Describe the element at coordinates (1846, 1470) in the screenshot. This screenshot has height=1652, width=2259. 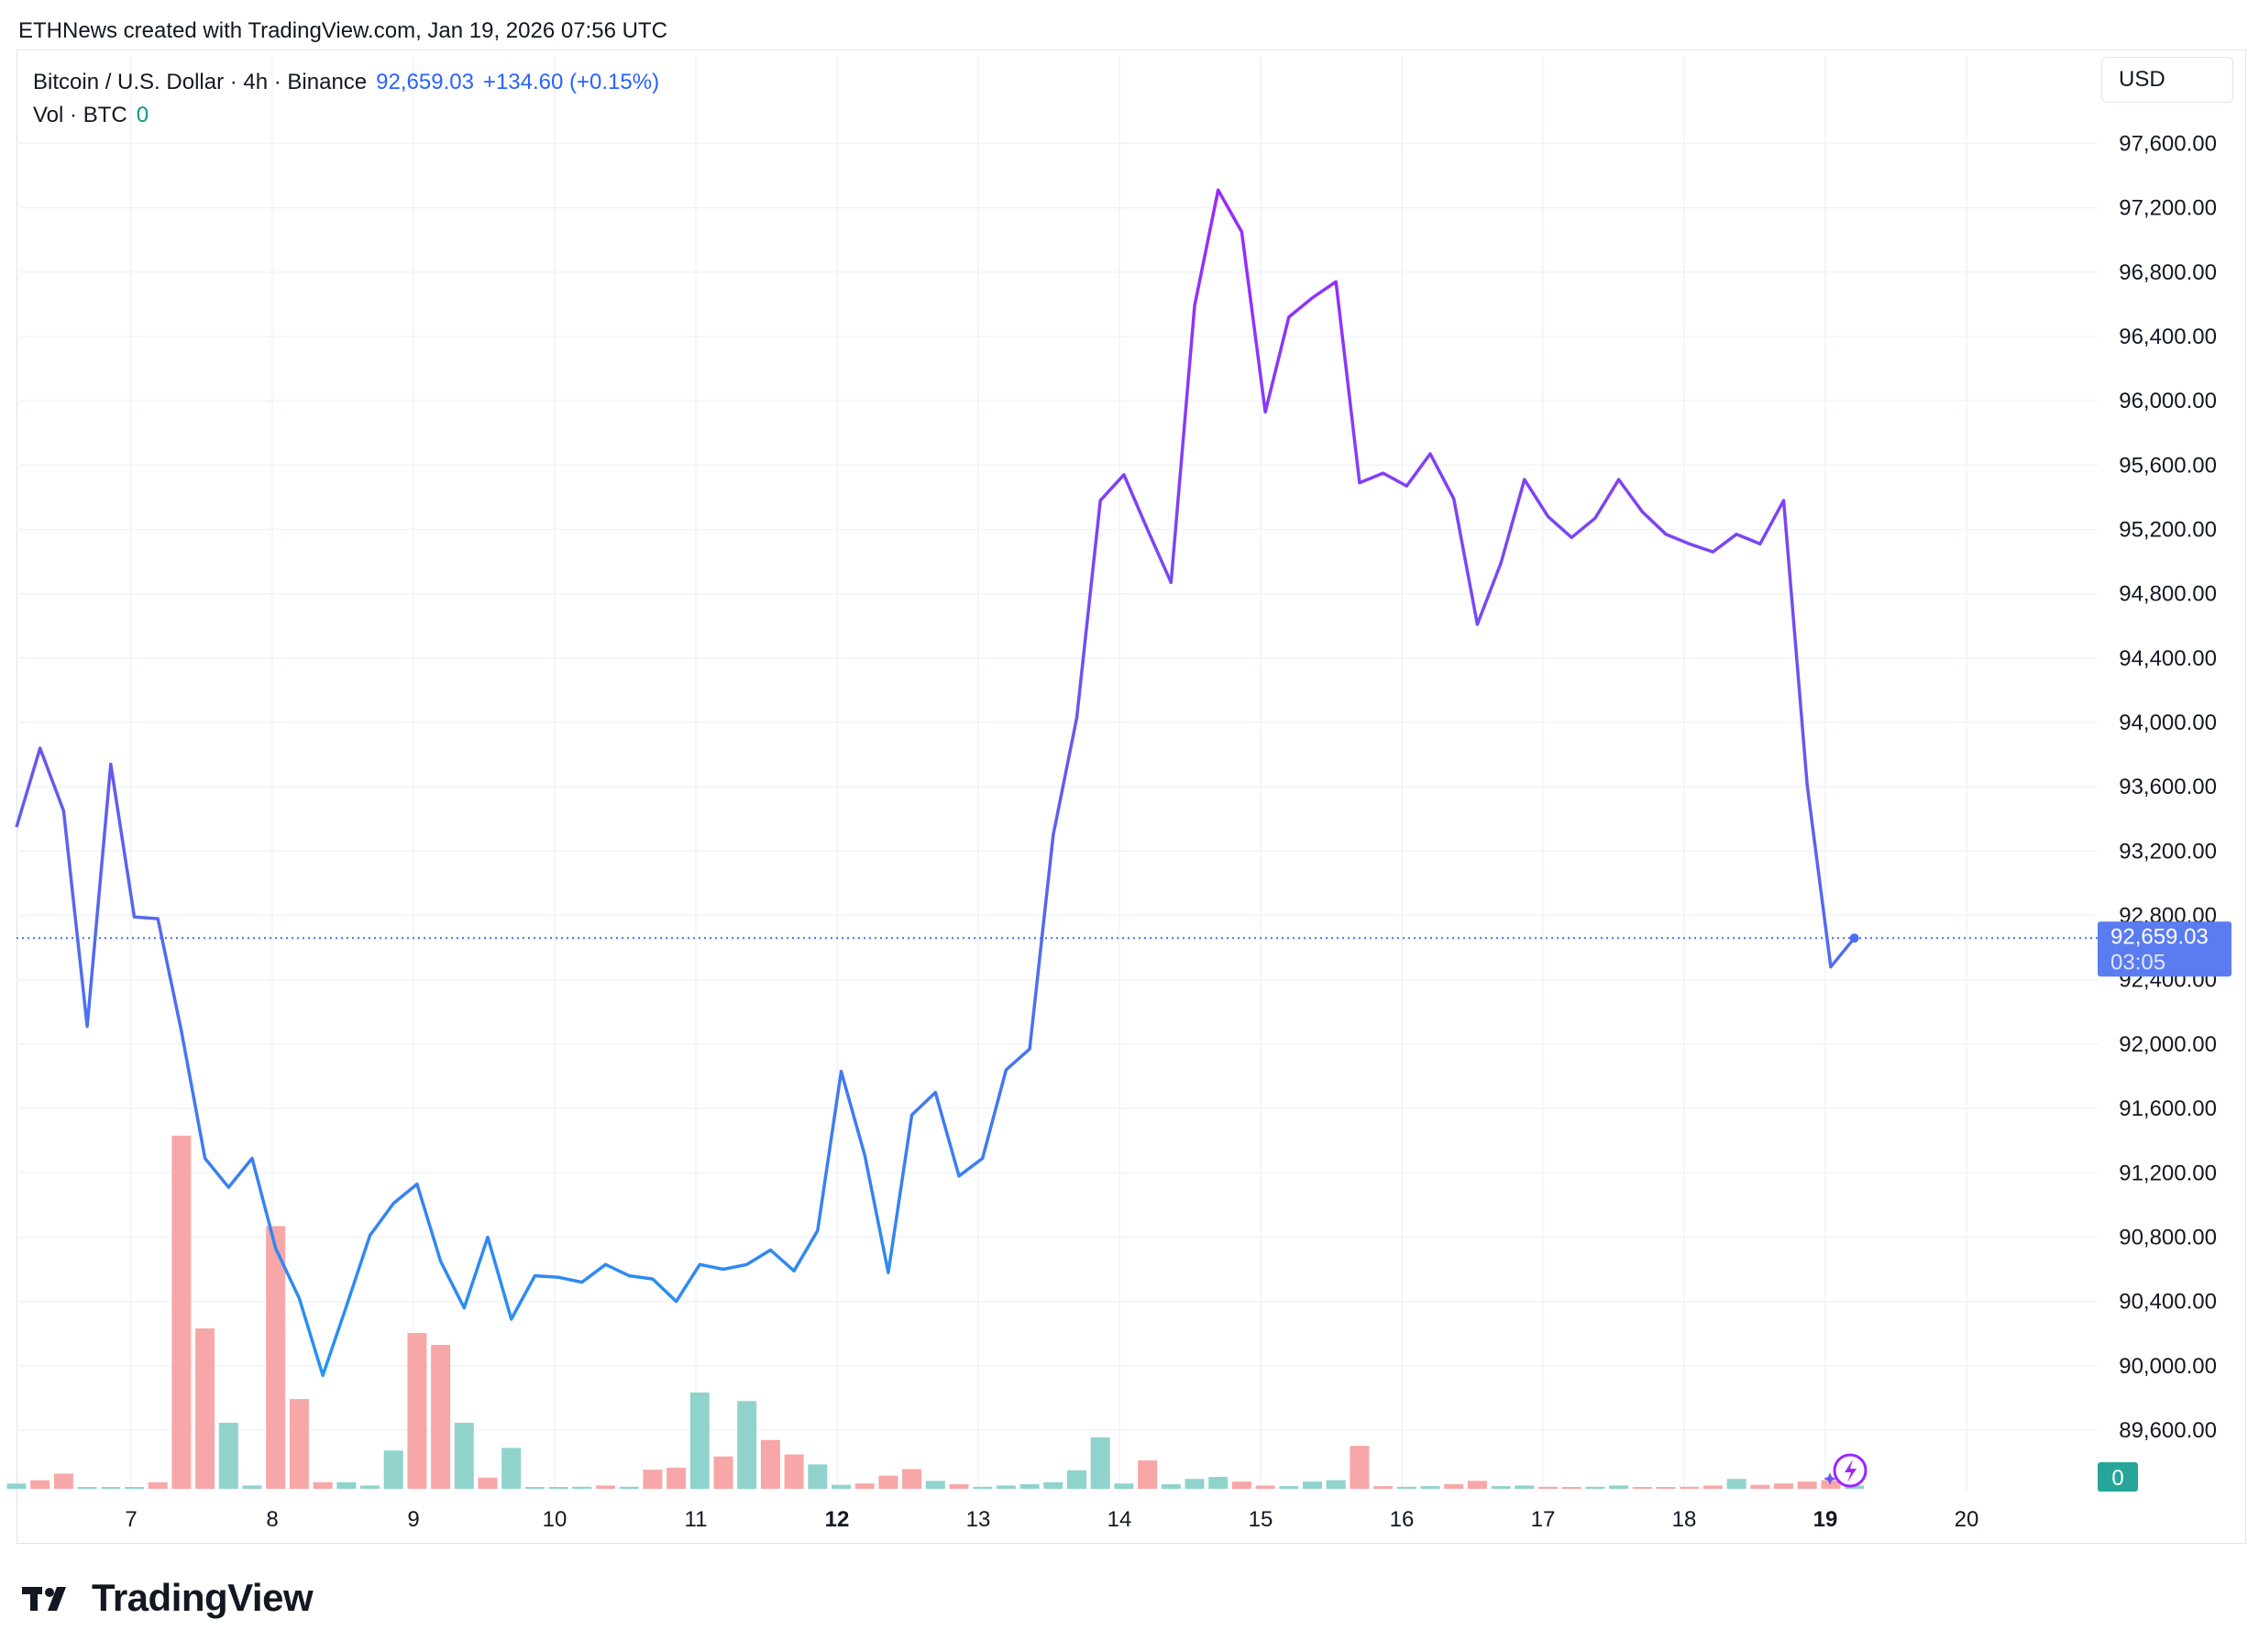
I see `lightning-icon` at that location.